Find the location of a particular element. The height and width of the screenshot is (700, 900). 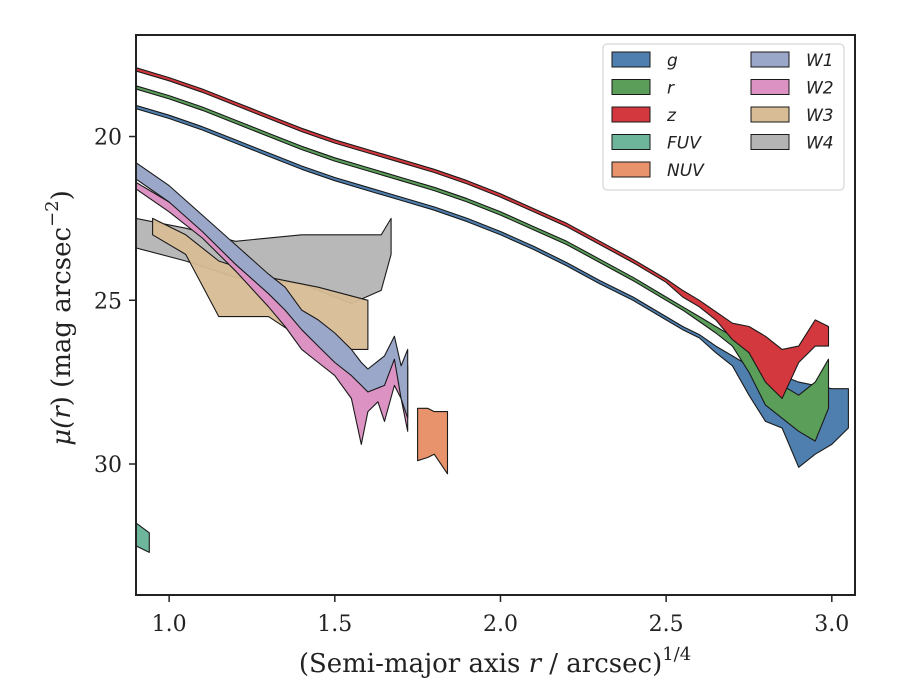

legend-label-fuv: FUV is located at coordinates (684, 144).